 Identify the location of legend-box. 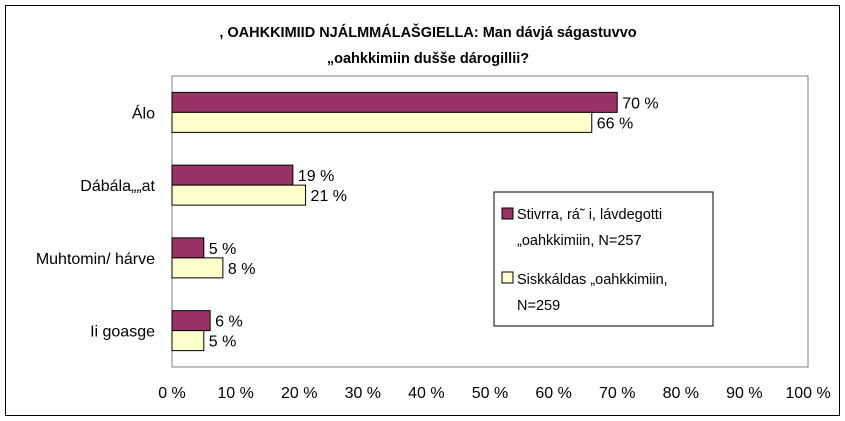
(603, 259).